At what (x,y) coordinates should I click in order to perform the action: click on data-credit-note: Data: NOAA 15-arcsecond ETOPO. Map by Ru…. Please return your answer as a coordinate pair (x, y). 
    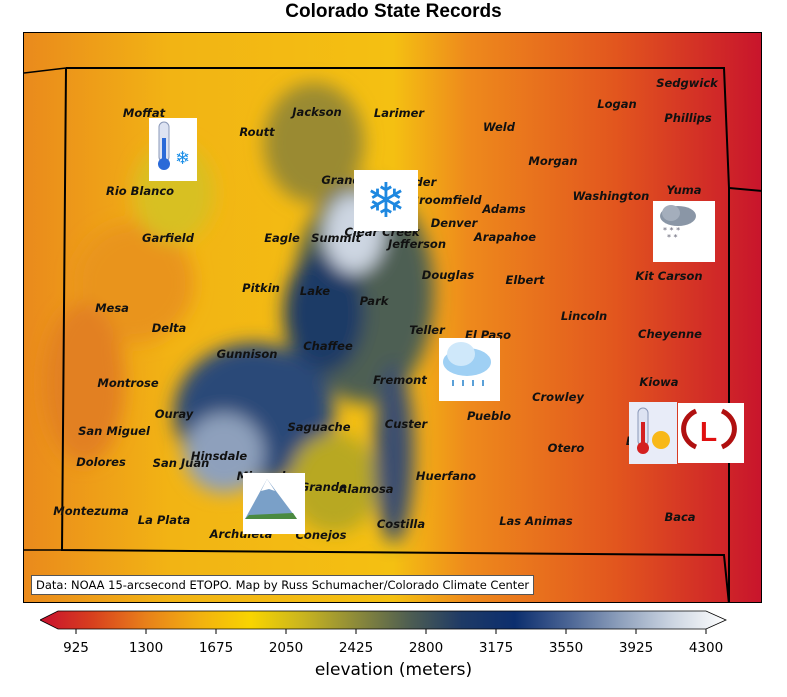
    Looking at the image, I should click on (283, 585).